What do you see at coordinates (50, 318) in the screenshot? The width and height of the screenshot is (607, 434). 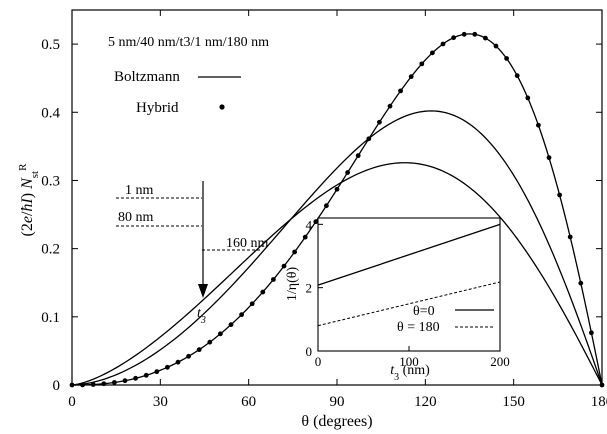 I see `y-tick-label: 0.1` at bounding box center [50, 318].